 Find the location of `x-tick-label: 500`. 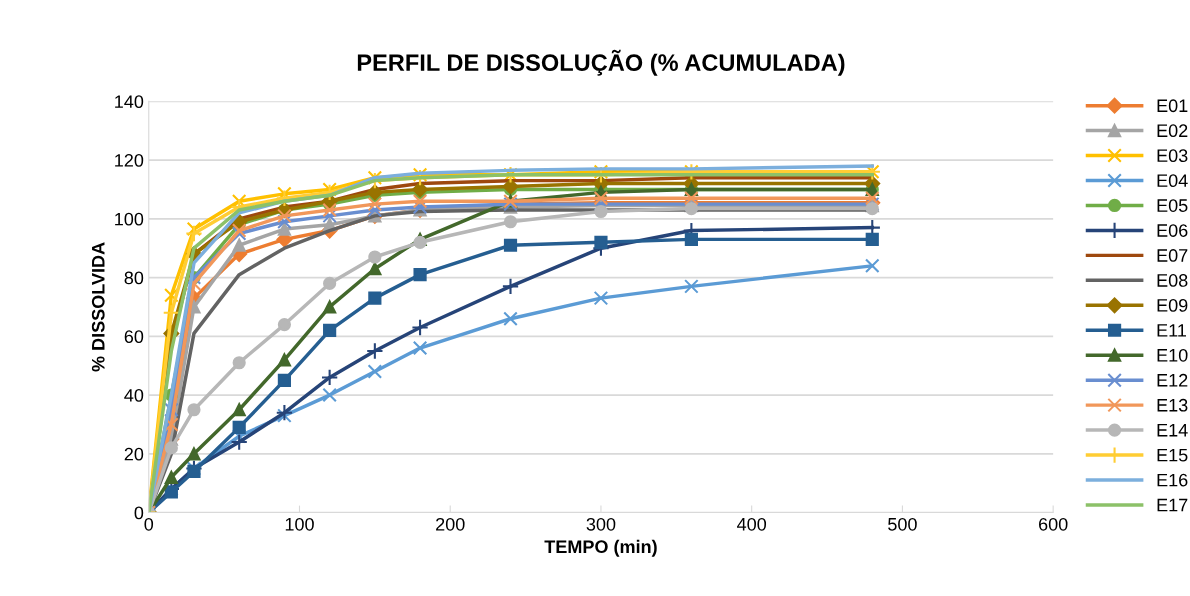

x-tick-label: 500 is located at coordinates (902, 524).